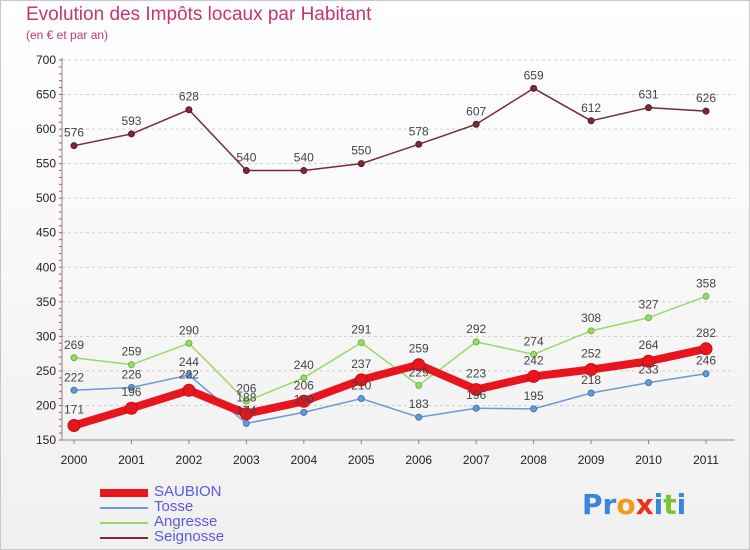 This screenshot has width=750, height=550. I want to click on data-label: 540, so click(304, 158).